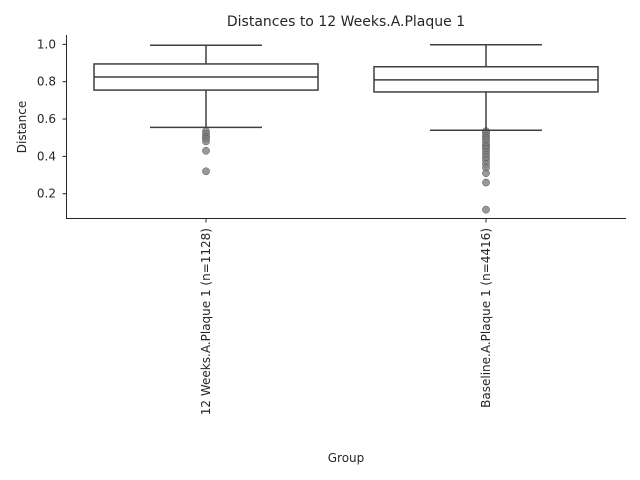 This screenshot has width=640, height=480. I want to click on x-tick-label: Baseline.A.Plaque 1 (n=4416), so click(486, 318).